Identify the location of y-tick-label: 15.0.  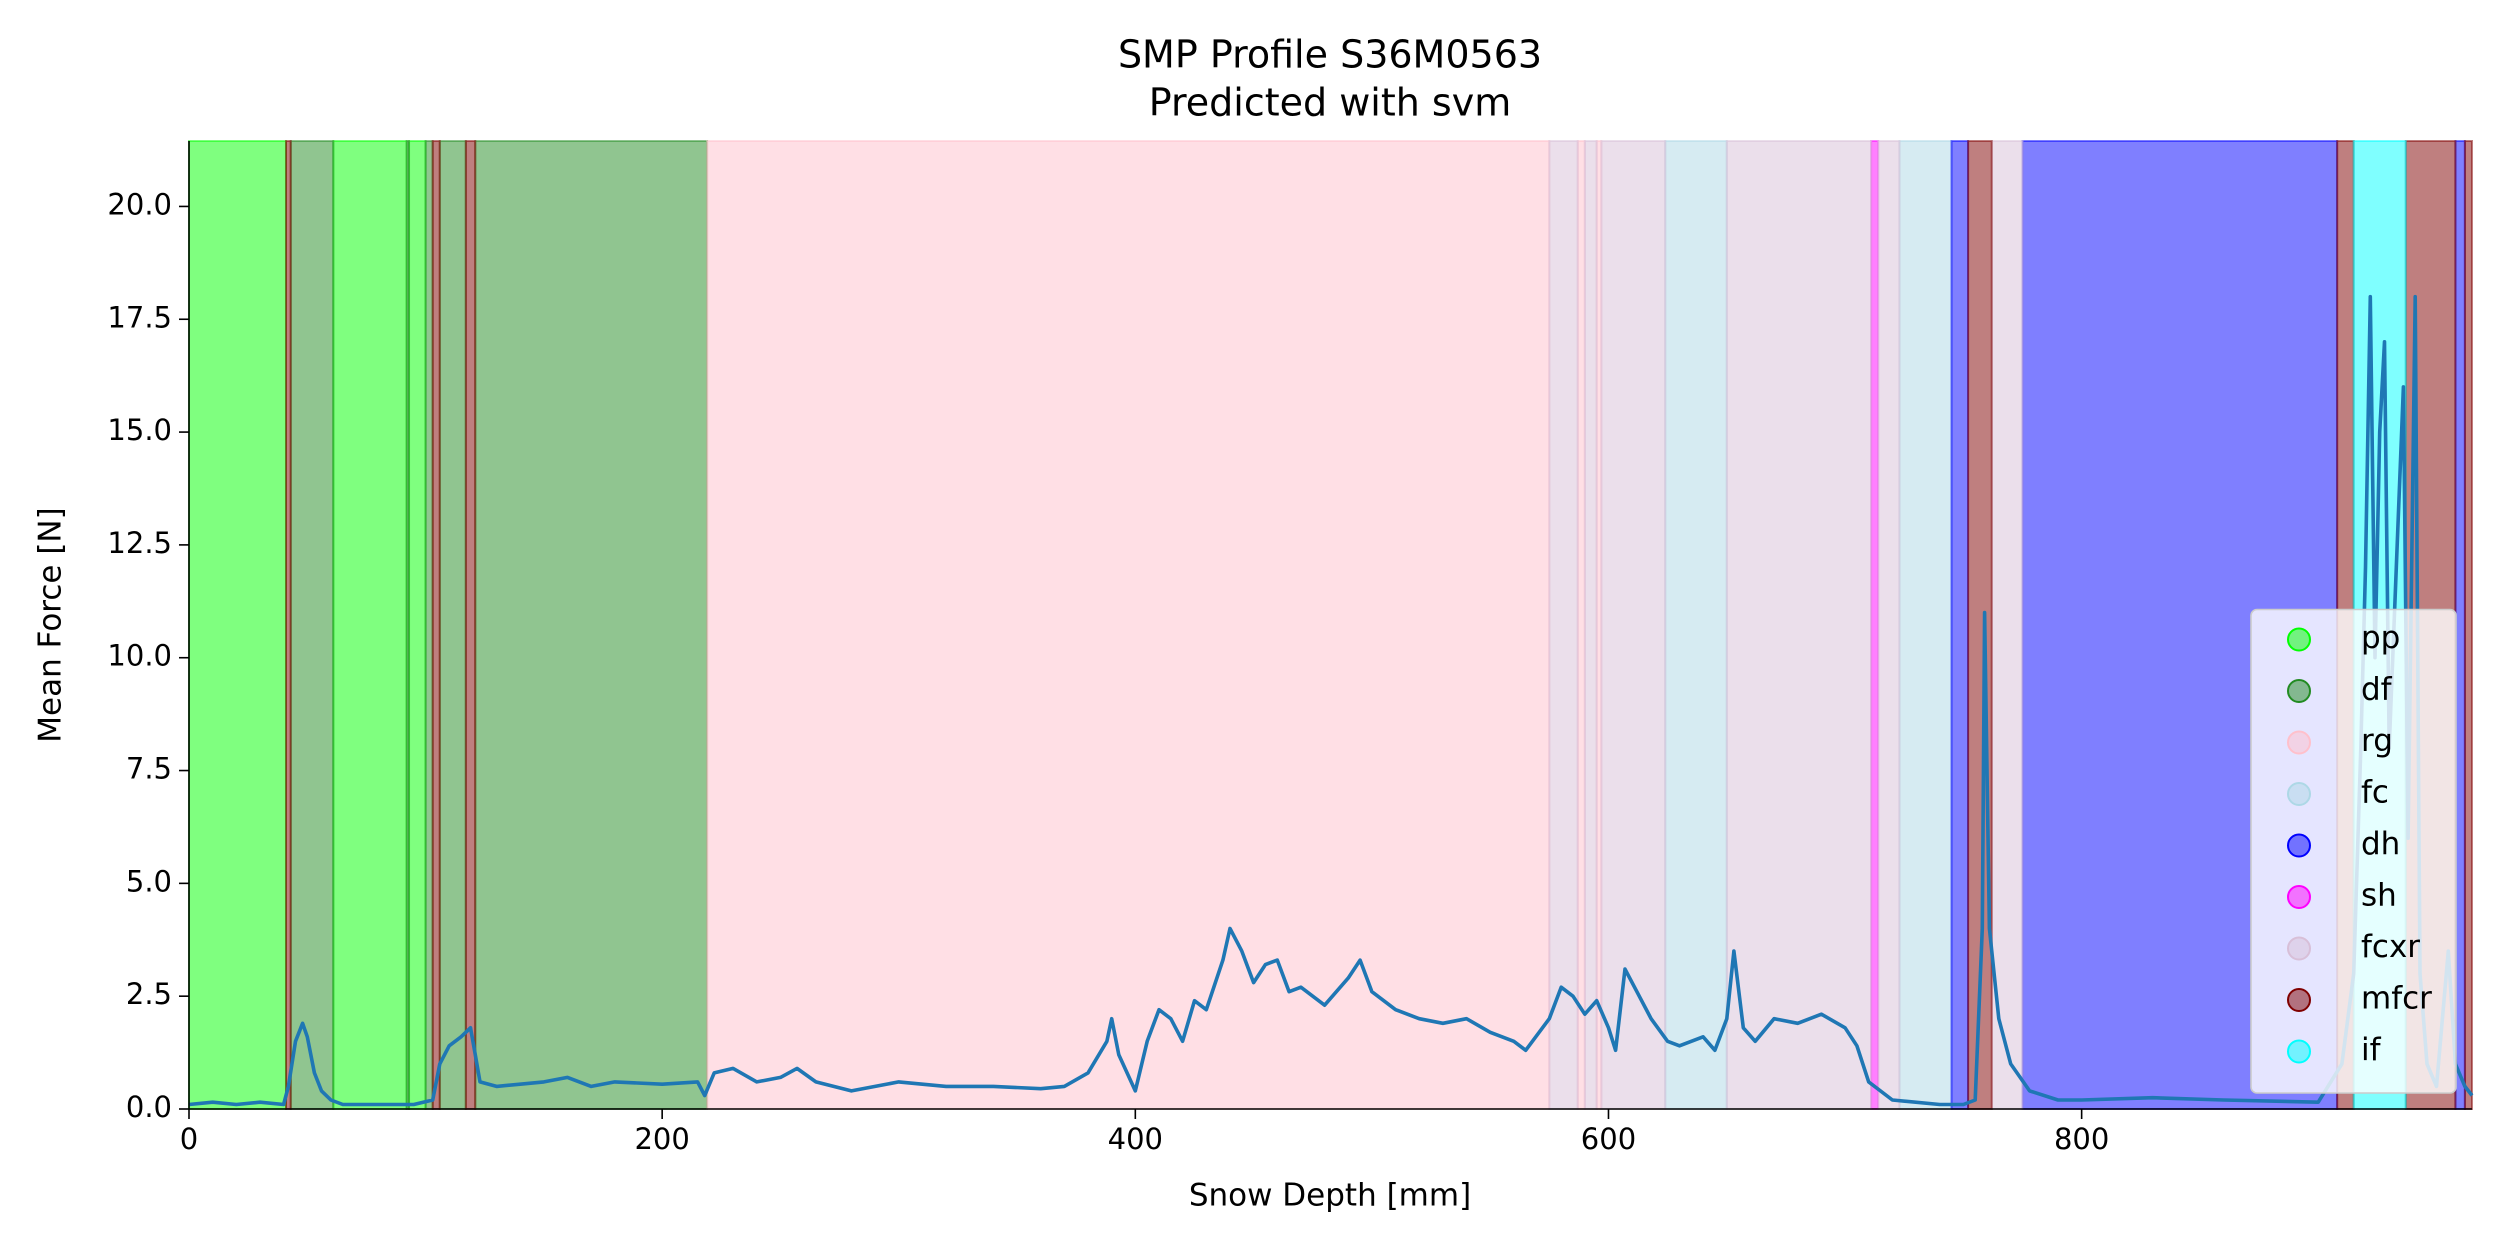
(139, 430).